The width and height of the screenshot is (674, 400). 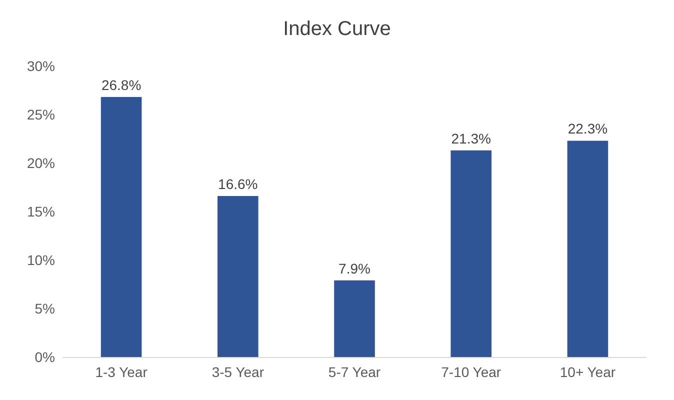 I want to click on x-tick-label: 10+ Year, so click(x=588, y=372).